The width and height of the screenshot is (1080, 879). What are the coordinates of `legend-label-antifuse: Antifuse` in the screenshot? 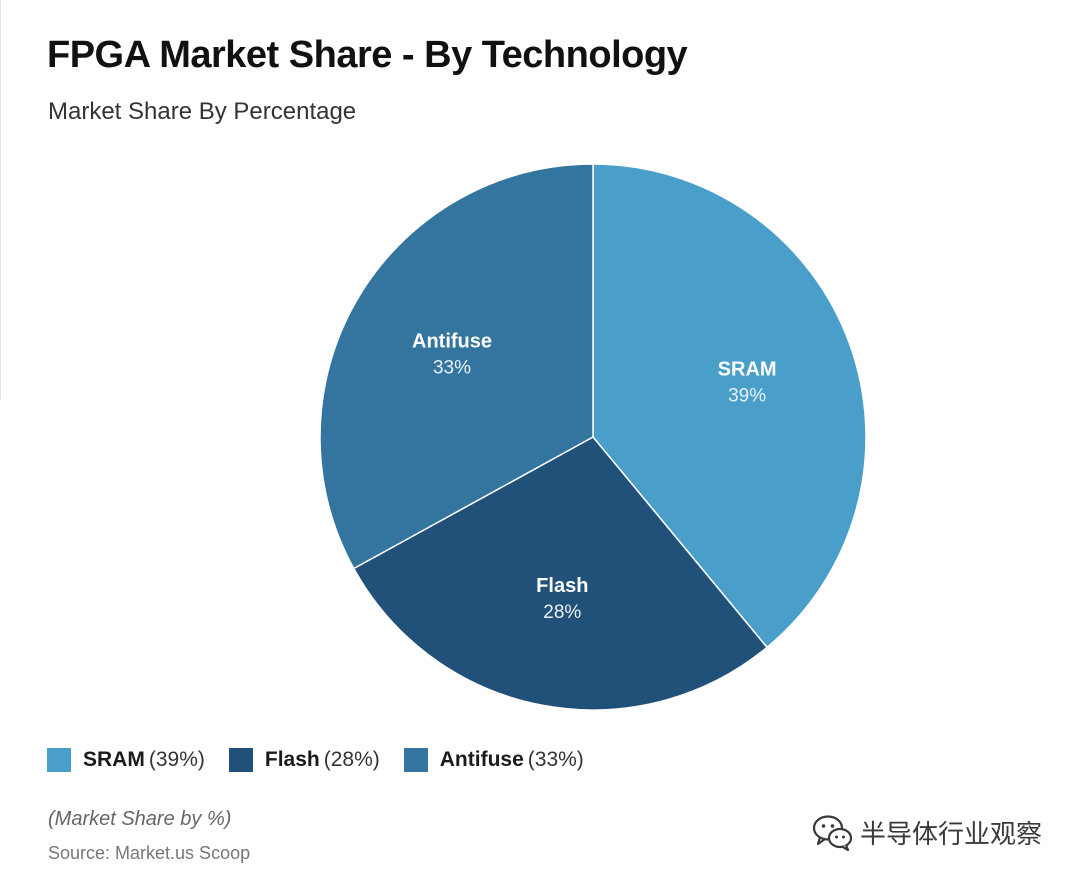 It's located at (481, 759).